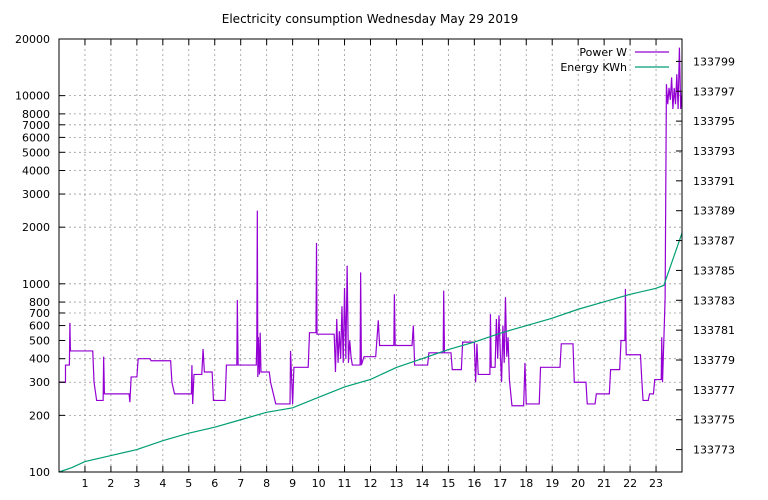 The image size is (768, 500). Describe the element at coordinates (39, 302) in the screenshot. I see `y-tick-label: 800` at that location.